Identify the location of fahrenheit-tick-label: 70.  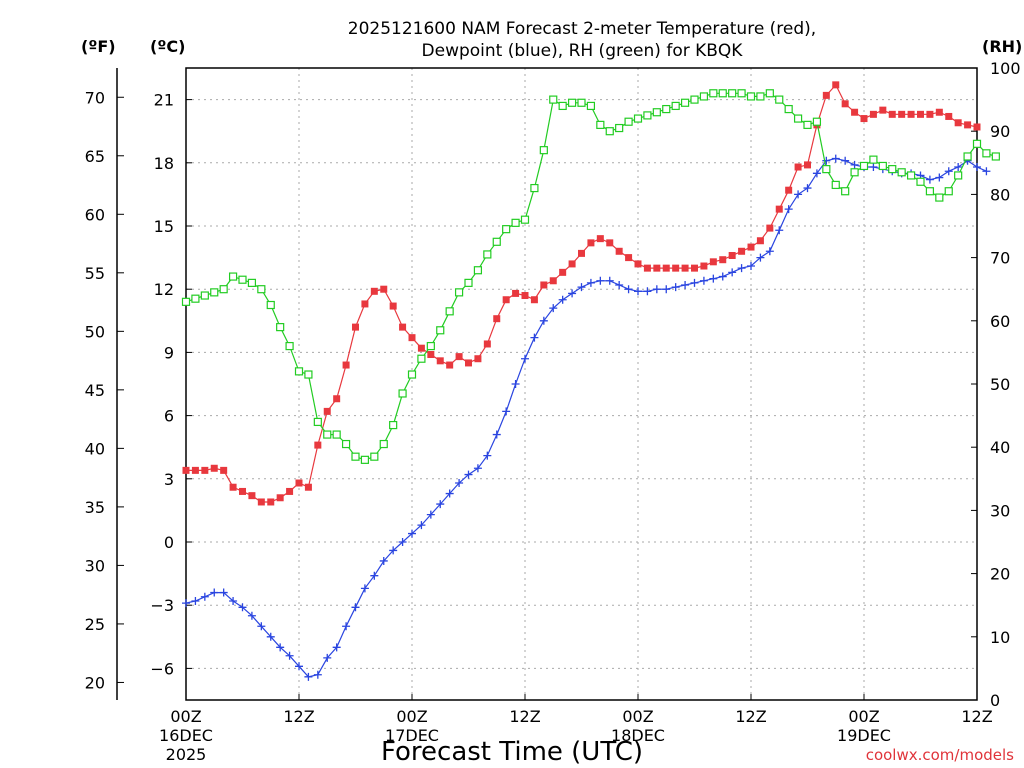
(95, 97).